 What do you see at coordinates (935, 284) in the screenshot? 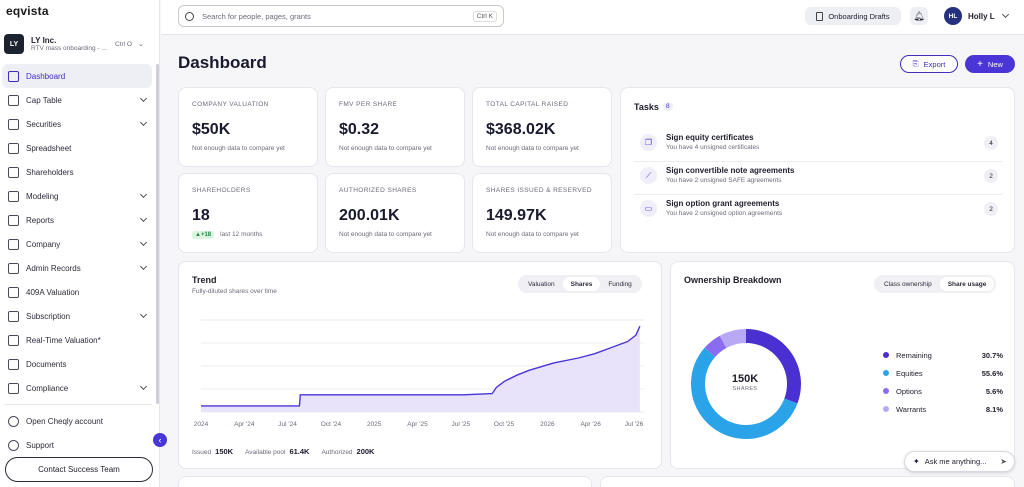
I see `ownership-tab-group: Class ownership Share usage` at bounding box center [935, 284].